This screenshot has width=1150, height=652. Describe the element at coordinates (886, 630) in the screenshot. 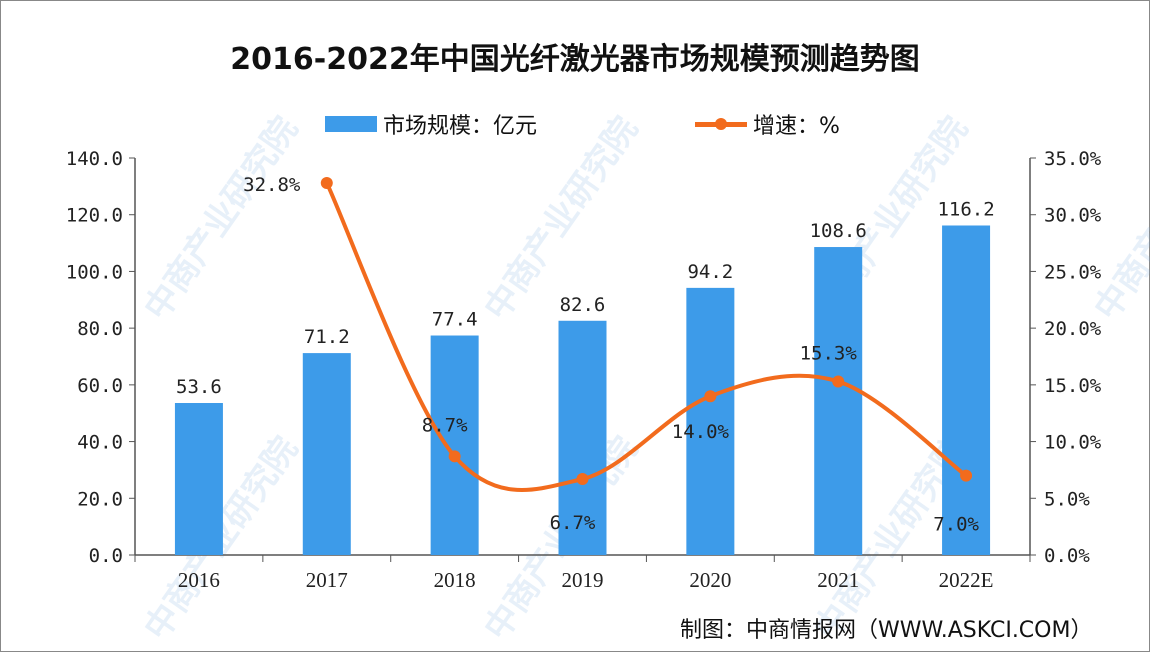

I see `source-note: 制图：中商情报网（WWW.ASKCI.COM）` at that location.